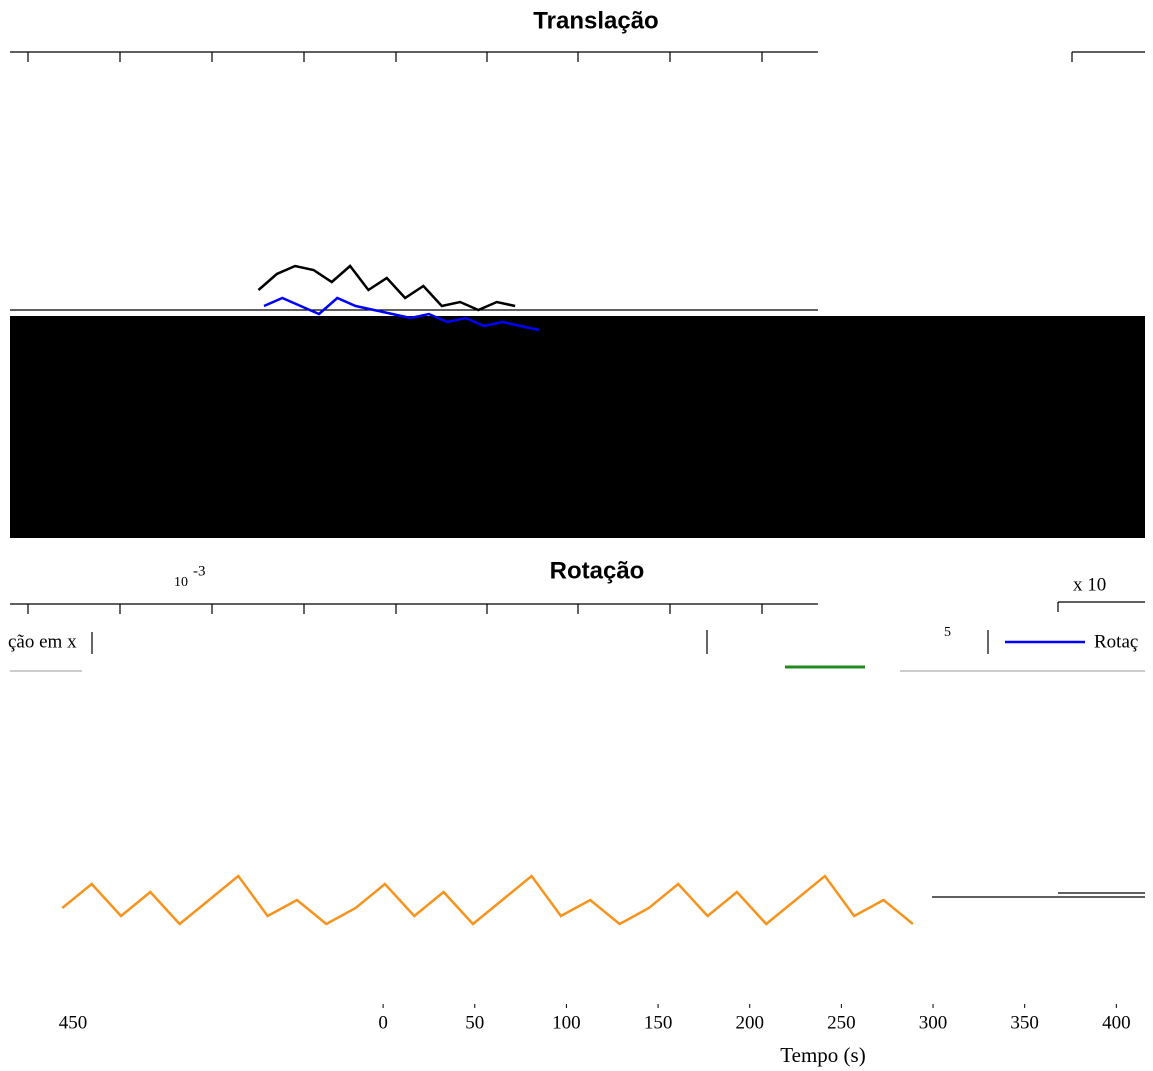 This screenshot has height=1071, width=1153. What do you see at coordinates (933, 1022) in the screenshot?
I see `x-tick-label: 300` at bounding box center [933, 1022].